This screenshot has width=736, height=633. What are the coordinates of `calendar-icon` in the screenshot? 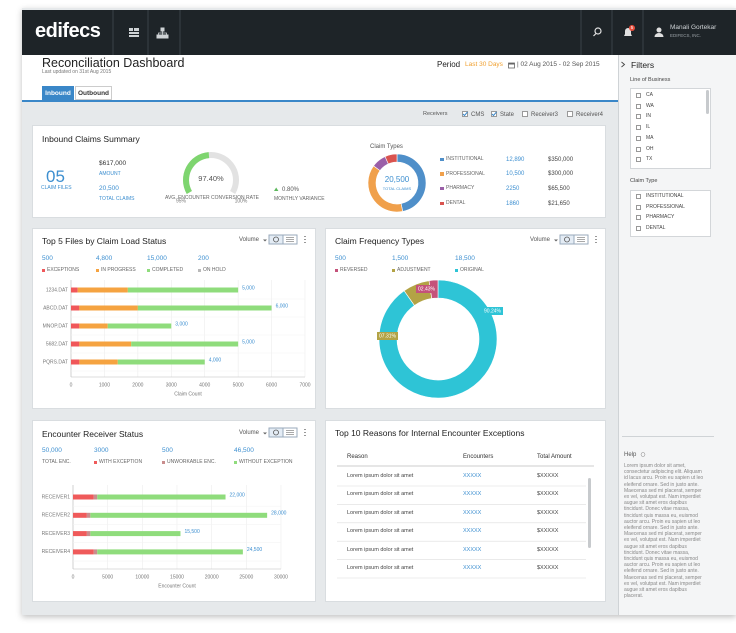 It's located at (512, 65).